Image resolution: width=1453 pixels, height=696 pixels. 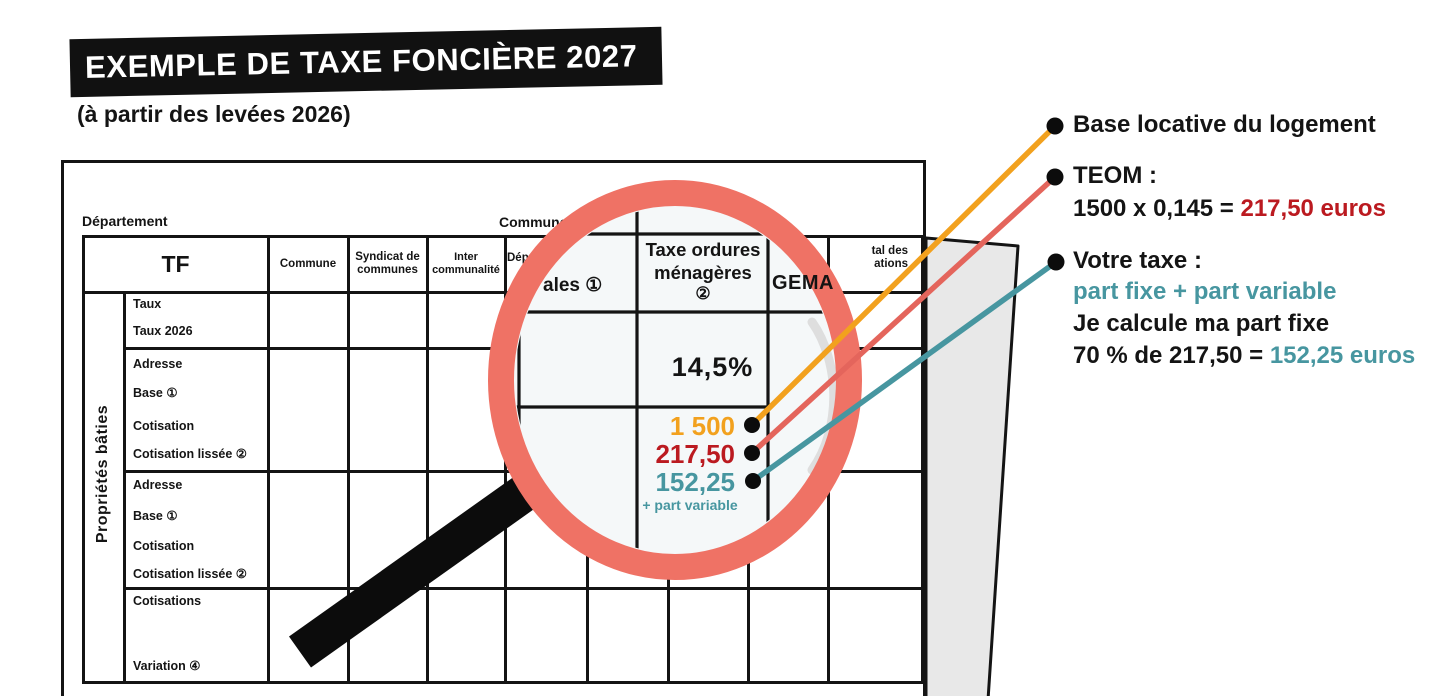 What do you see at coordinates (164, 546) in the screenshot?
I see `row-label-cotisation-2: Cotisation` at bounding box center [164, 546].